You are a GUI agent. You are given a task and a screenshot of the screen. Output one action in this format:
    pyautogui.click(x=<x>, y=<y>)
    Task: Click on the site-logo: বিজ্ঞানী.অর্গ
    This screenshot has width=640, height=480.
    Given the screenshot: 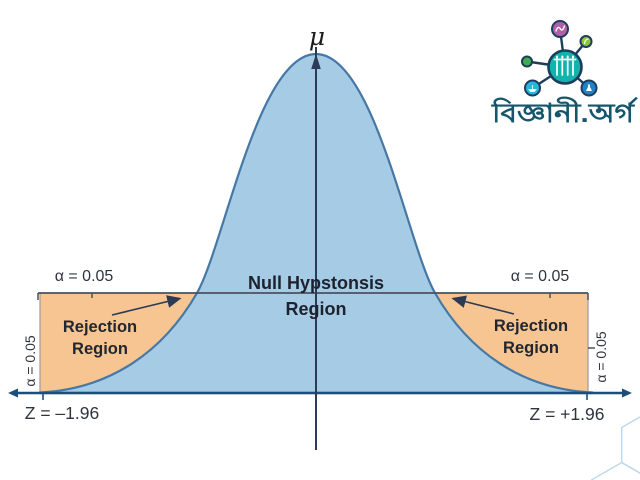 What is the action you would take?
    pyautogui.click(x=565, y=74)
    